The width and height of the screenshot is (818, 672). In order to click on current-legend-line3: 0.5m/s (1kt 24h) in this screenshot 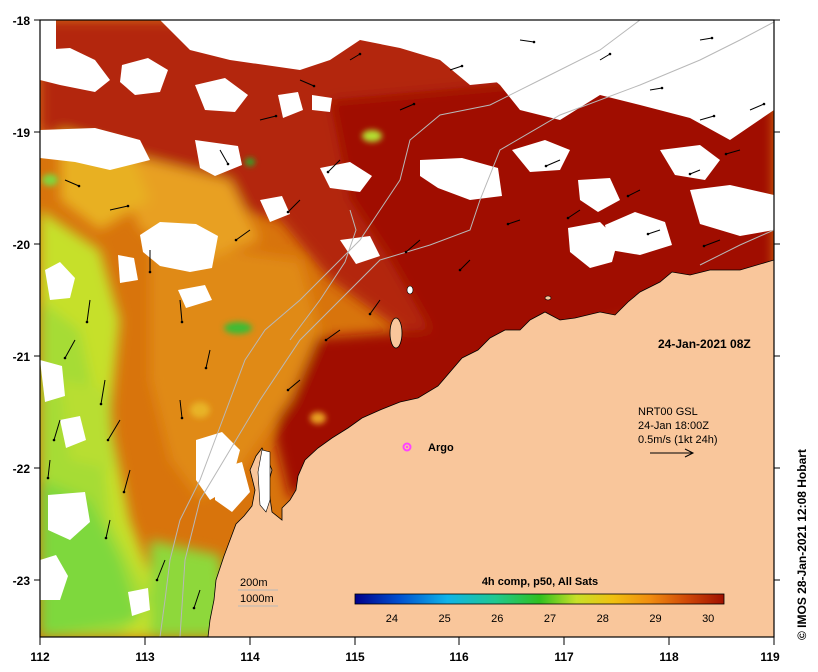, I will do `click(677, 440)`.